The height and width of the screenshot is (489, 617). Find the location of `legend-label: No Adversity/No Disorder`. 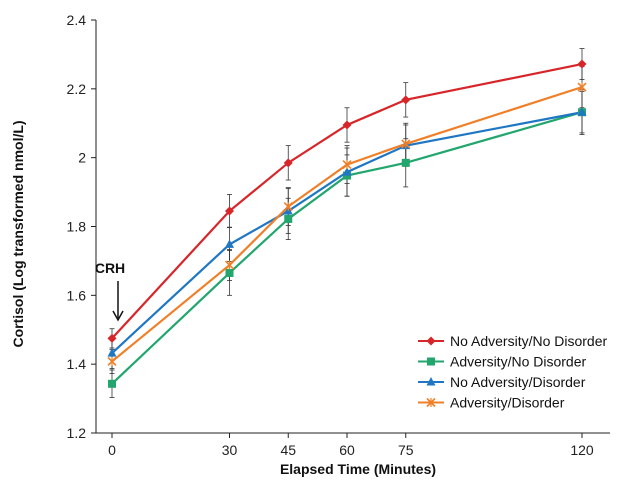

legend-label: No Adversity/No Disorder is located at coordinates (529, 341).